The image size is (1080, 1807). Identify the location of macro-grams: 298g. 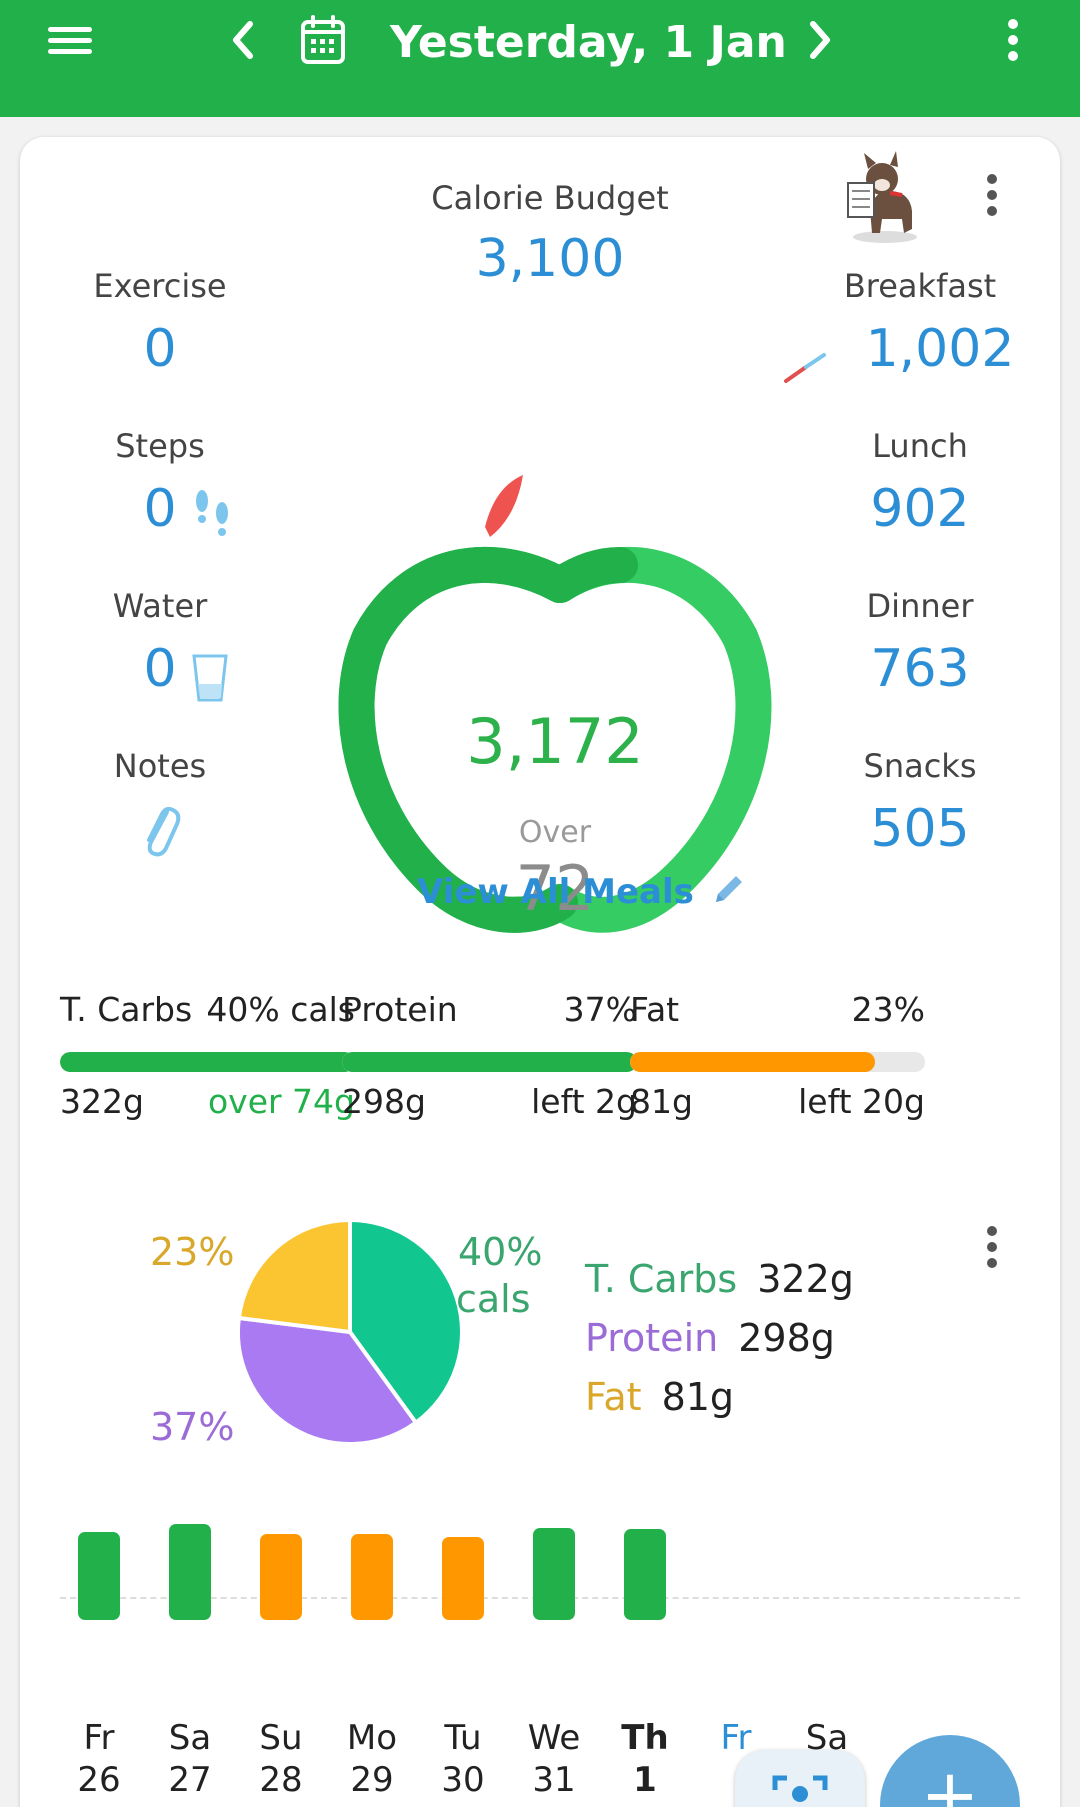
(384, 1101).